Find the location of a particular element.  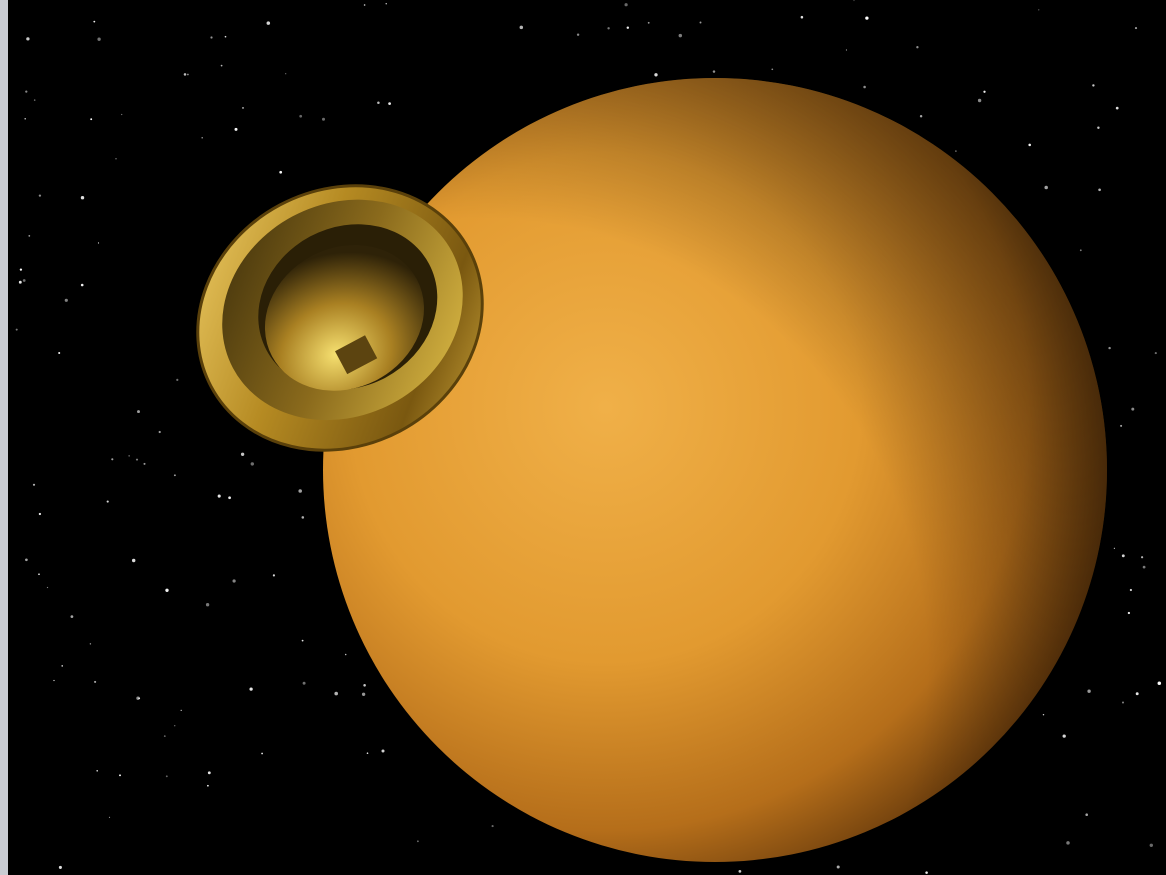

left-edge is located at coordinates (4, 437).